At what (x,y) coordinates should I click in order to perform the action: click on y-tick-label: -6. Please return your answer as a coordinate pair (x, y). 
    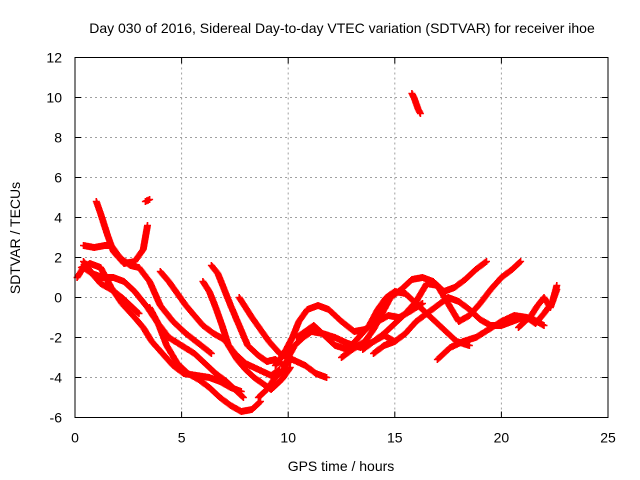
    Looking at the image, I should click on (56, 418).